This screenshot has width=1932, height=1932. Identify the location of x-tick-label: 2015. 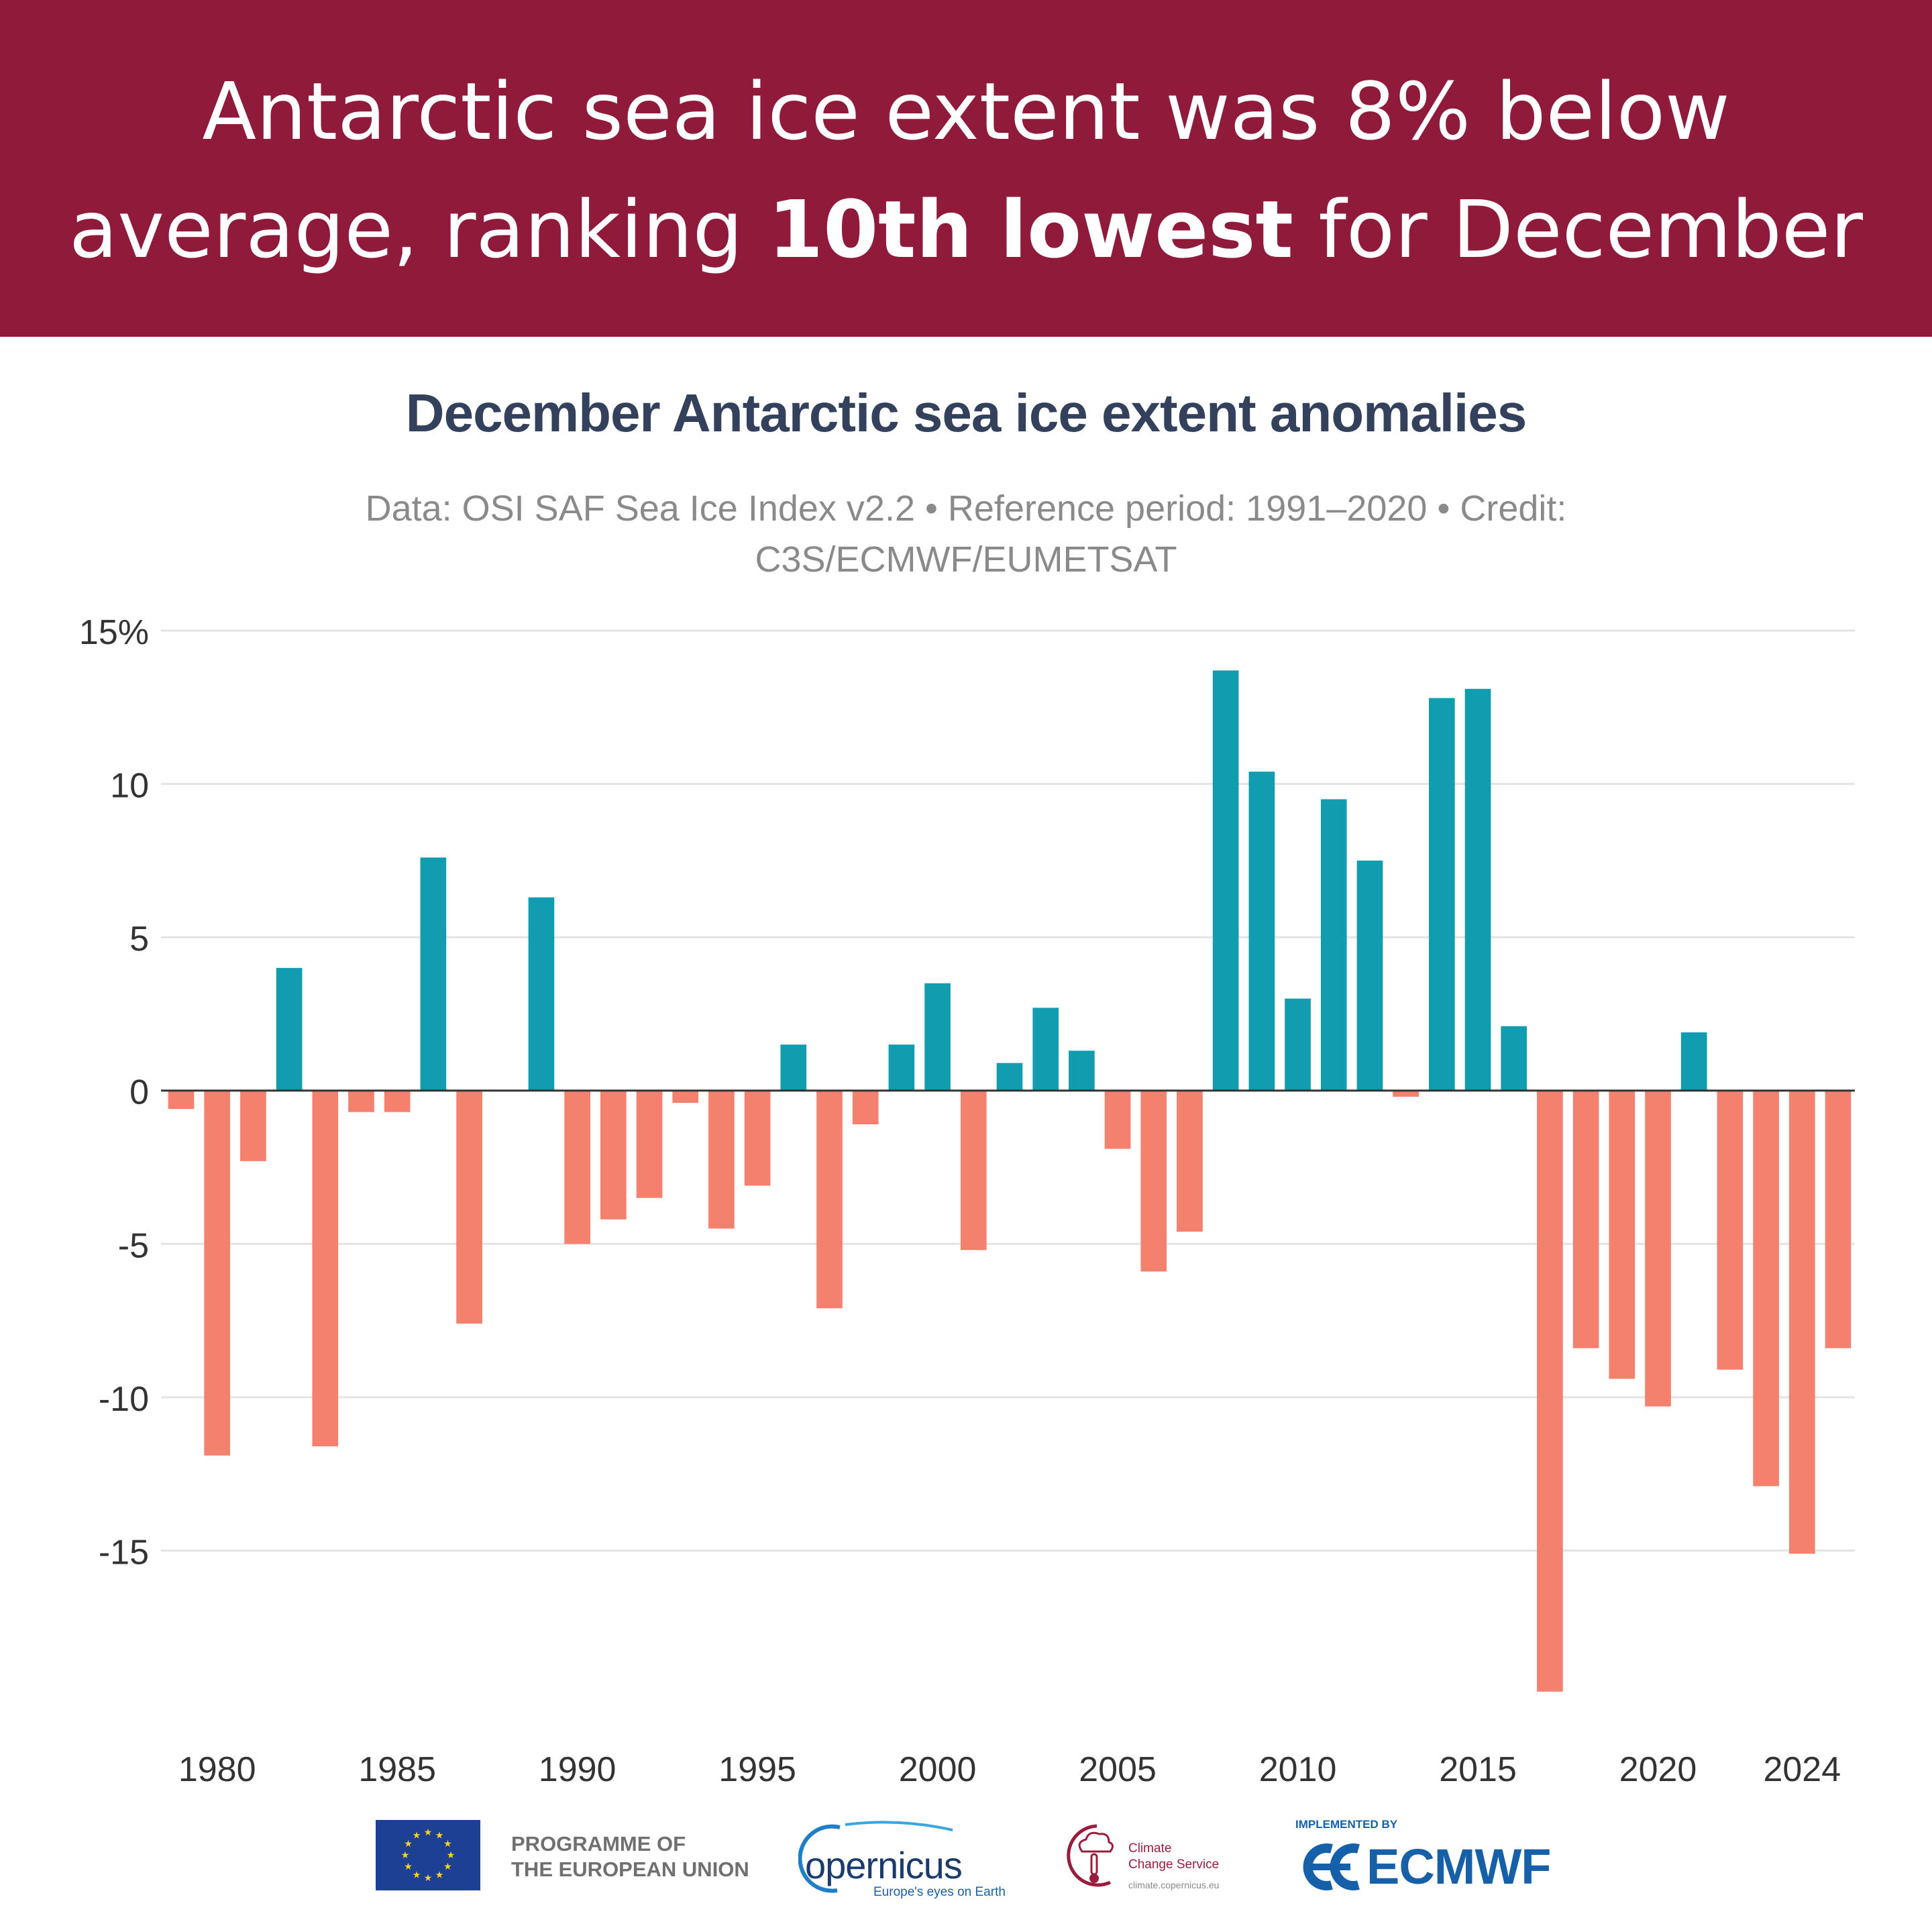
(1478, 1769).